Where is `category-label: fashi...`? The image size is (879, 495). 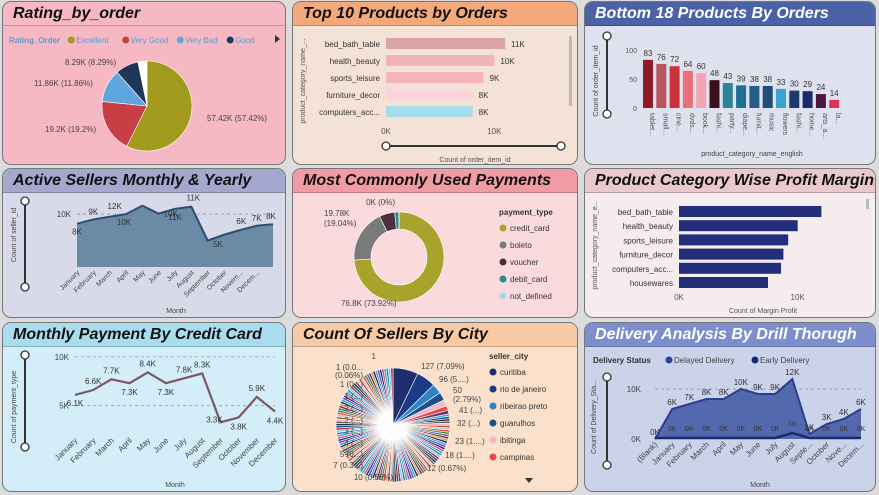
category-label: fashi... is located at coordinates (718, 123).